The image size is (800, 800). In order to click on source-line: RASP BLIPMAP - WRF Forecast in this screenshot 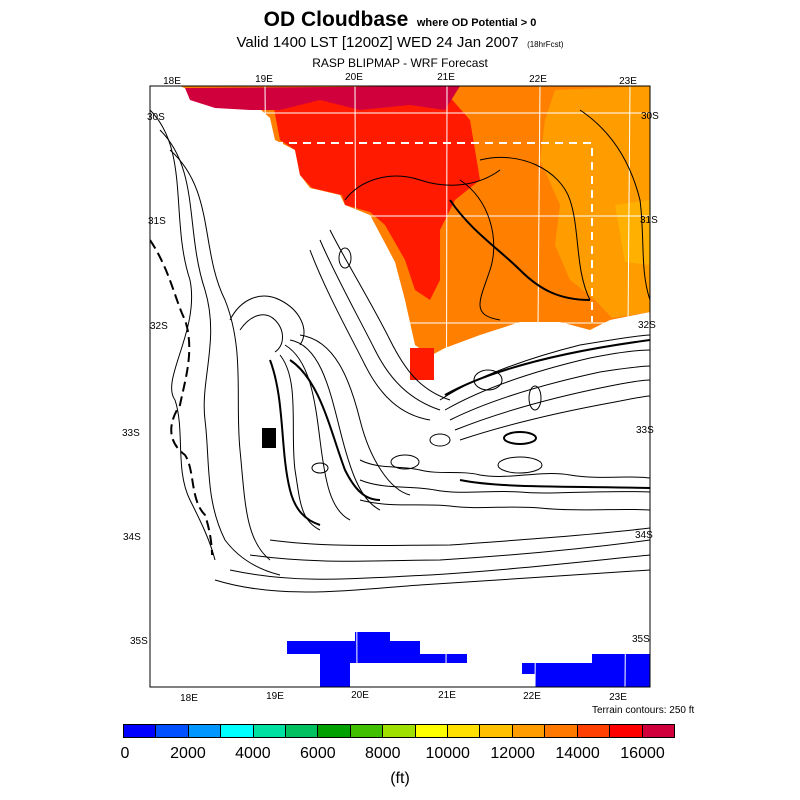, I will do `click(400, 63)`.